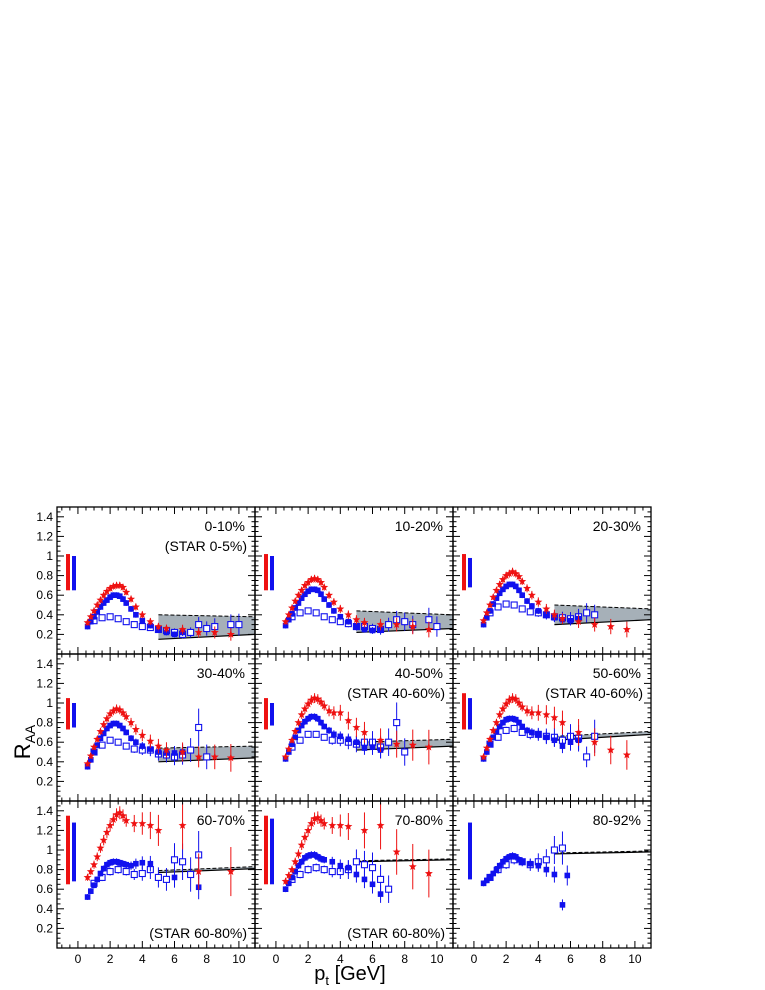 Image resolution: width=765 pixels, height=990 pixels. Describe the element at coordinates (437, 959) in the screenshot. I see `x-tick-label: 10` at that location.